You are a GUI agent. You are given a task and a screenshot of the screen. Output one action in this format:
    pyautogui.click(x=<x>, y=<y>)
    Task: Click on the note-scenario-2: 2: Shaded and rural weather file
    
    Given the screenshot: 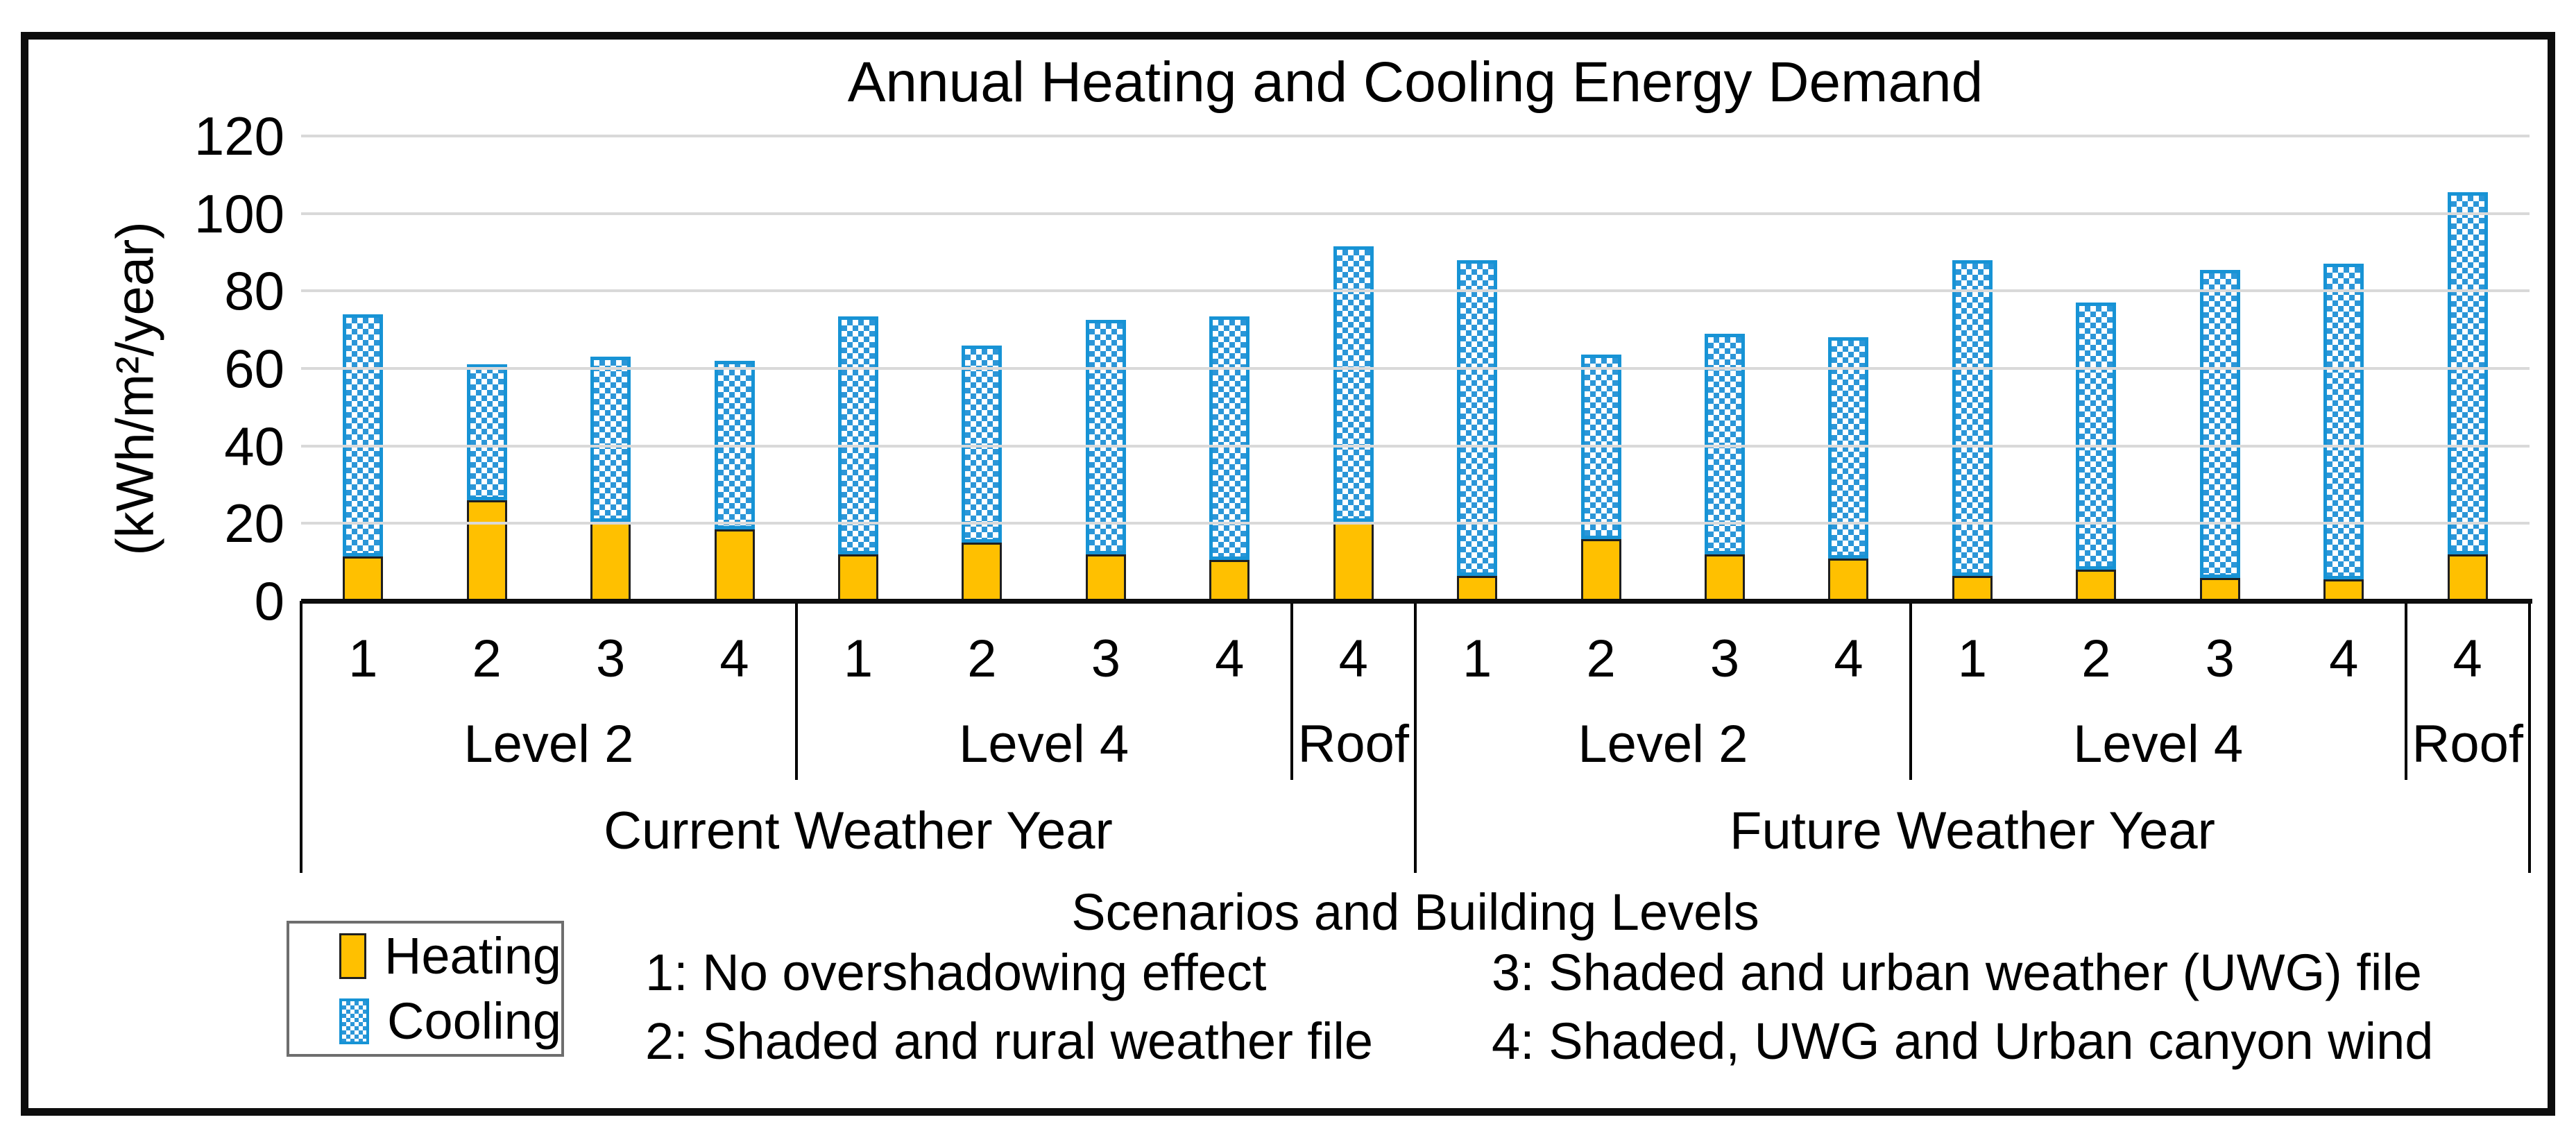 What is the action you would take?
    pyautogui.click(x=1009, y=1041)
    